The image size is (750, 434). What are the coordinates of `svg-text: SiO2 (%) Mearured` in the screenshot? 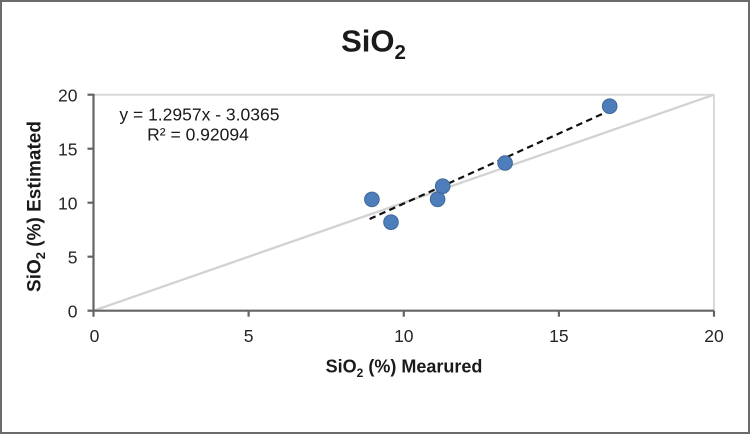 It's located at (404, 368).